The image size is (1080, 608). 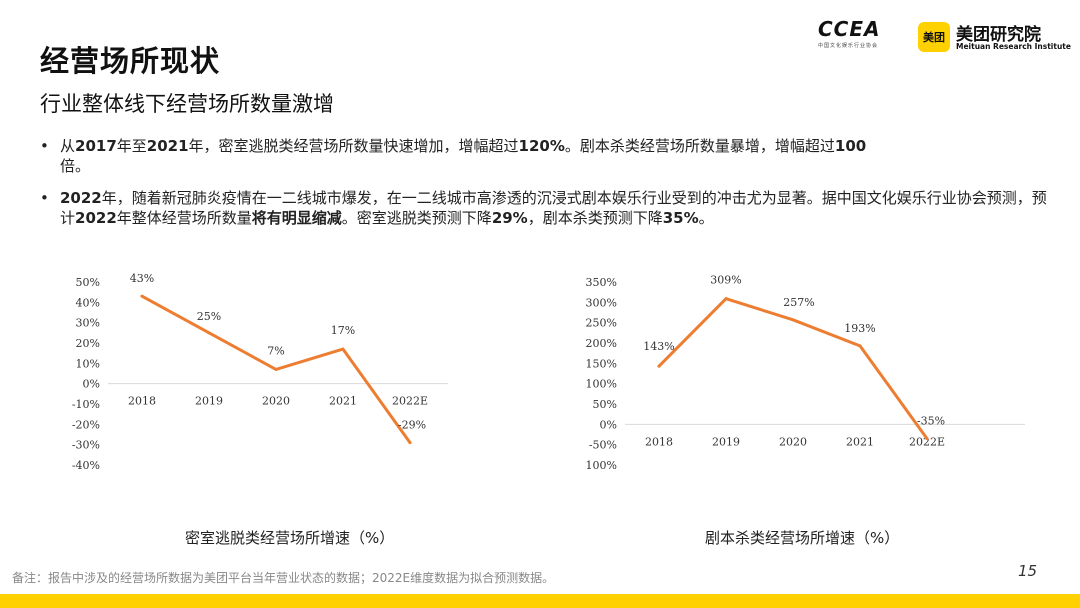 I want to click on page-number: 15, so click(x=1028, y=571).